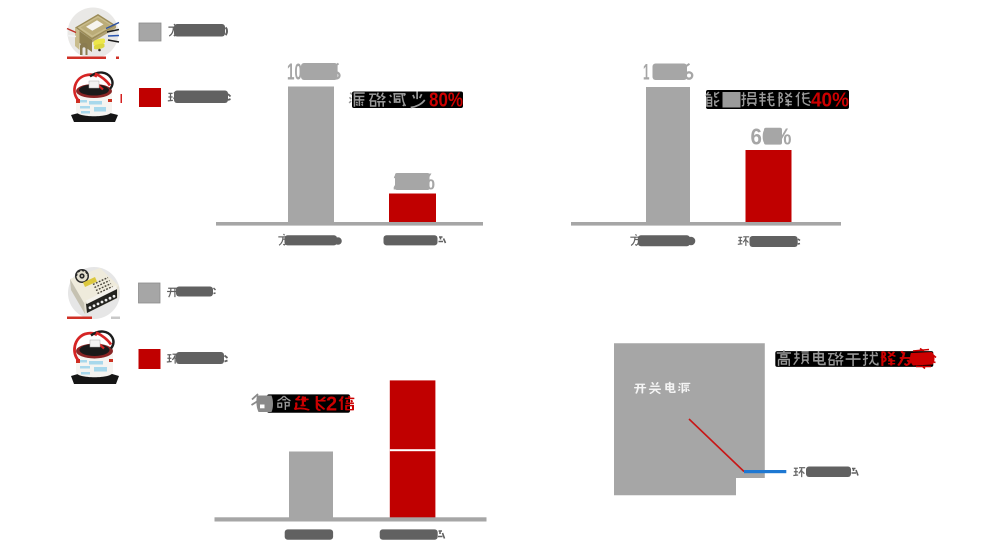 Image resolution: width=1000 pixels, height=550 pixels. I want to click on svg-text: 80%, so click(446, 101).